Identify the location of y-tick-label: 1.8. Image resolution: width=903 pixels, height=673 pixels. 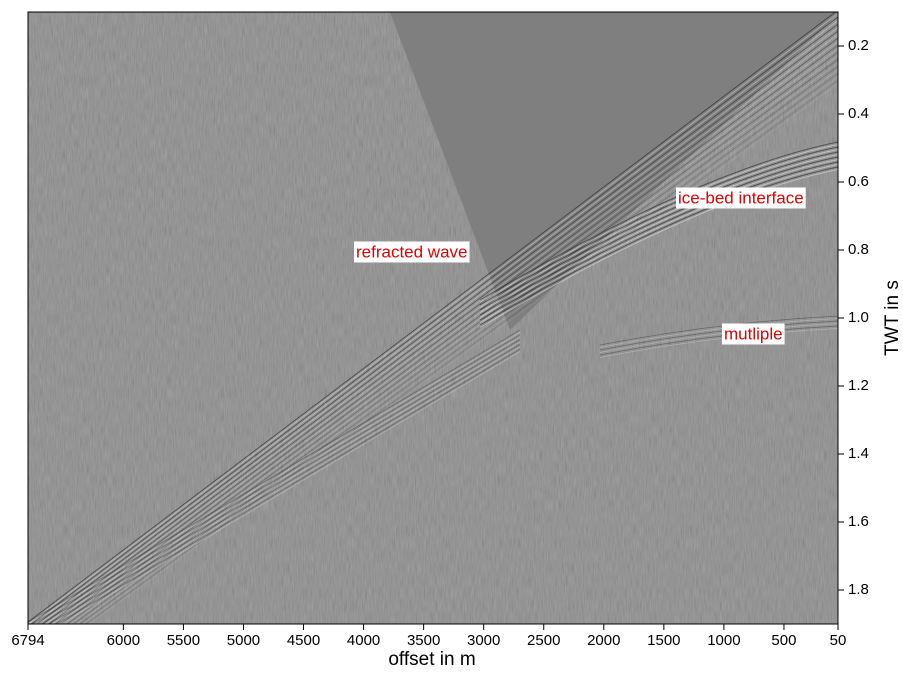
(858, 589).